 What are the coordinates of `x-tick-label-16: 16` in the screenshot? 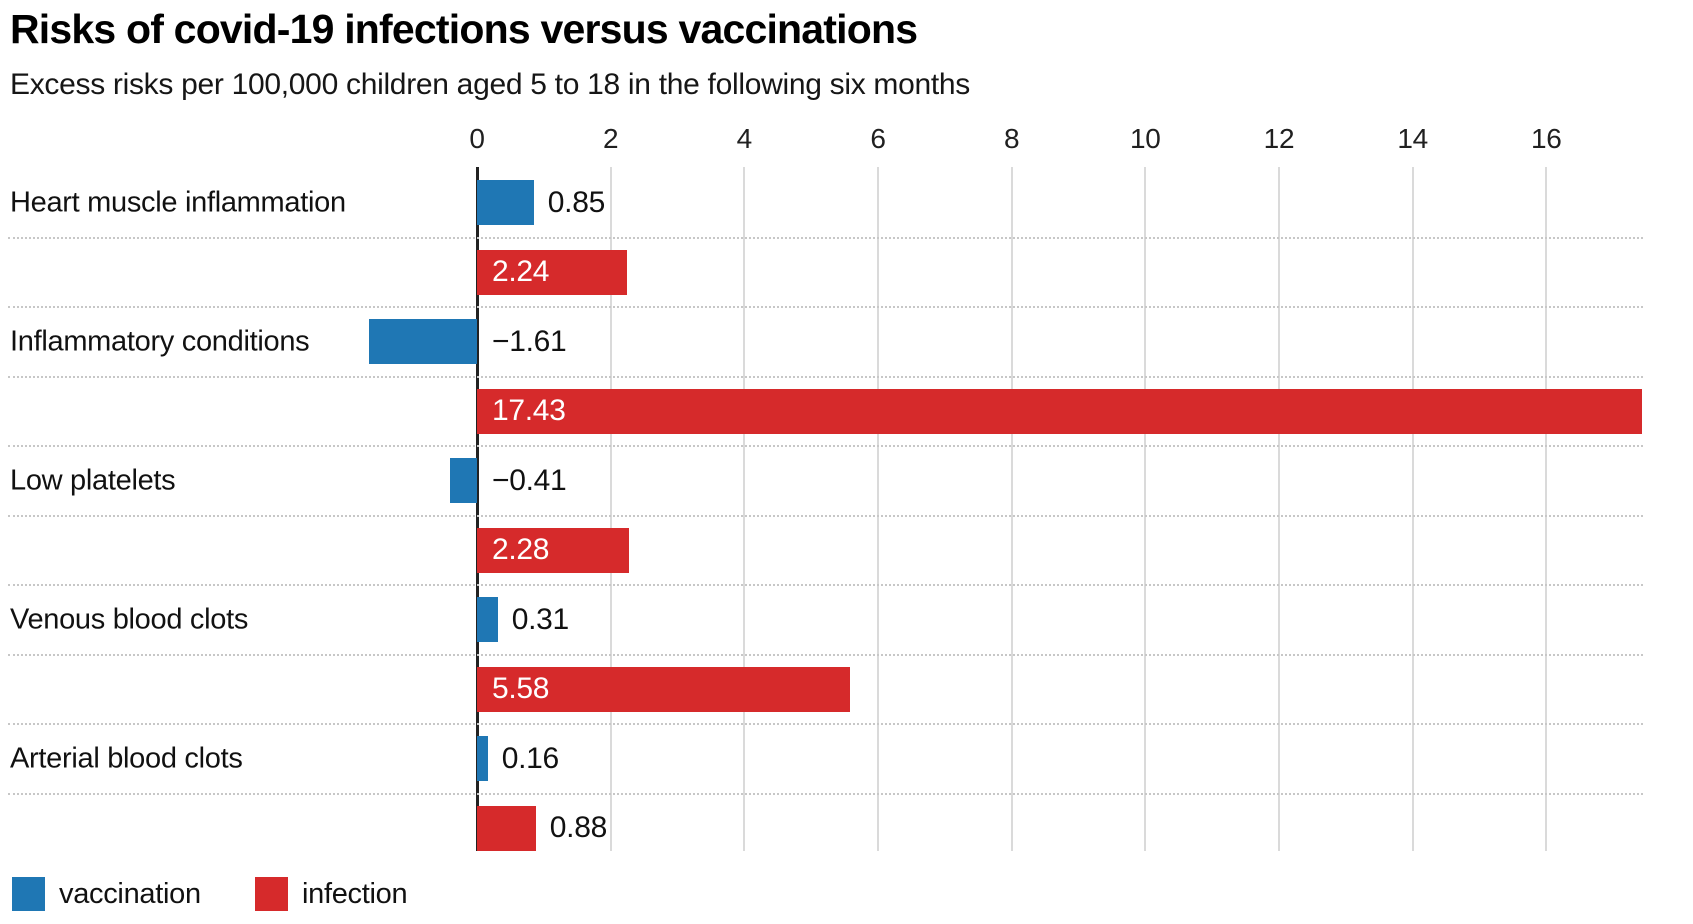 It's located at (1546, 138).